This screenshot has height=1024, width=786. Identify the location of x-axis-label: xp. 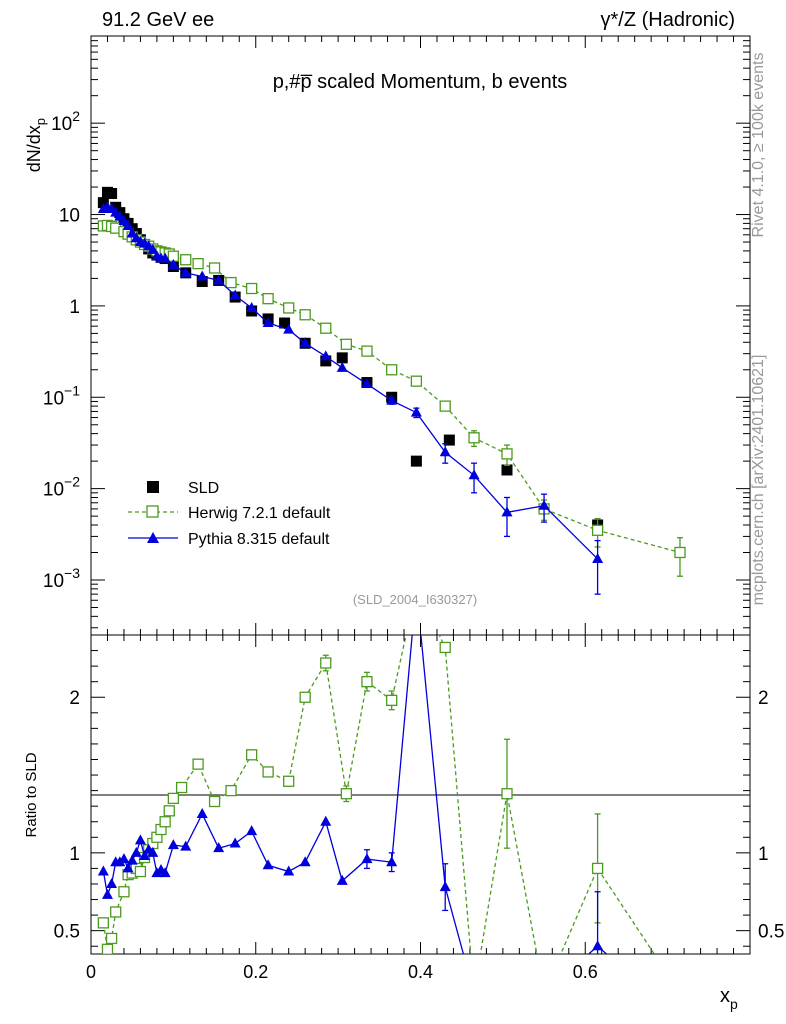
(729, 998).